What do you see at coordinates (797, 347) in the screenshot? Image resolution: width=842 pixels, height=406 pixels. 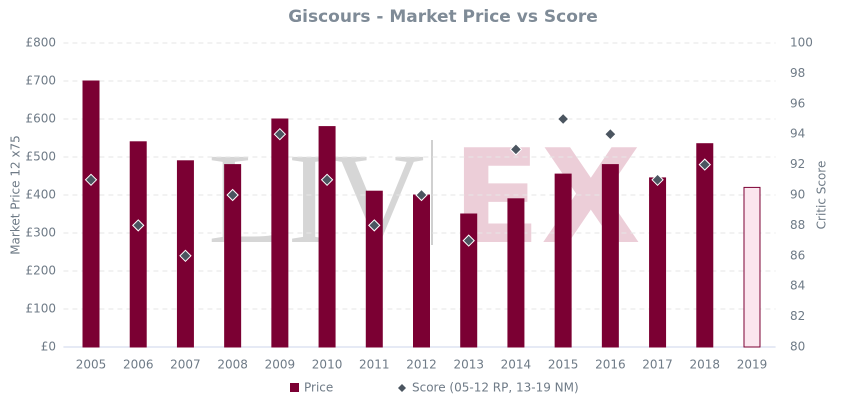 I see `y2-tick-label: 80` at bounding box center [797, 347].